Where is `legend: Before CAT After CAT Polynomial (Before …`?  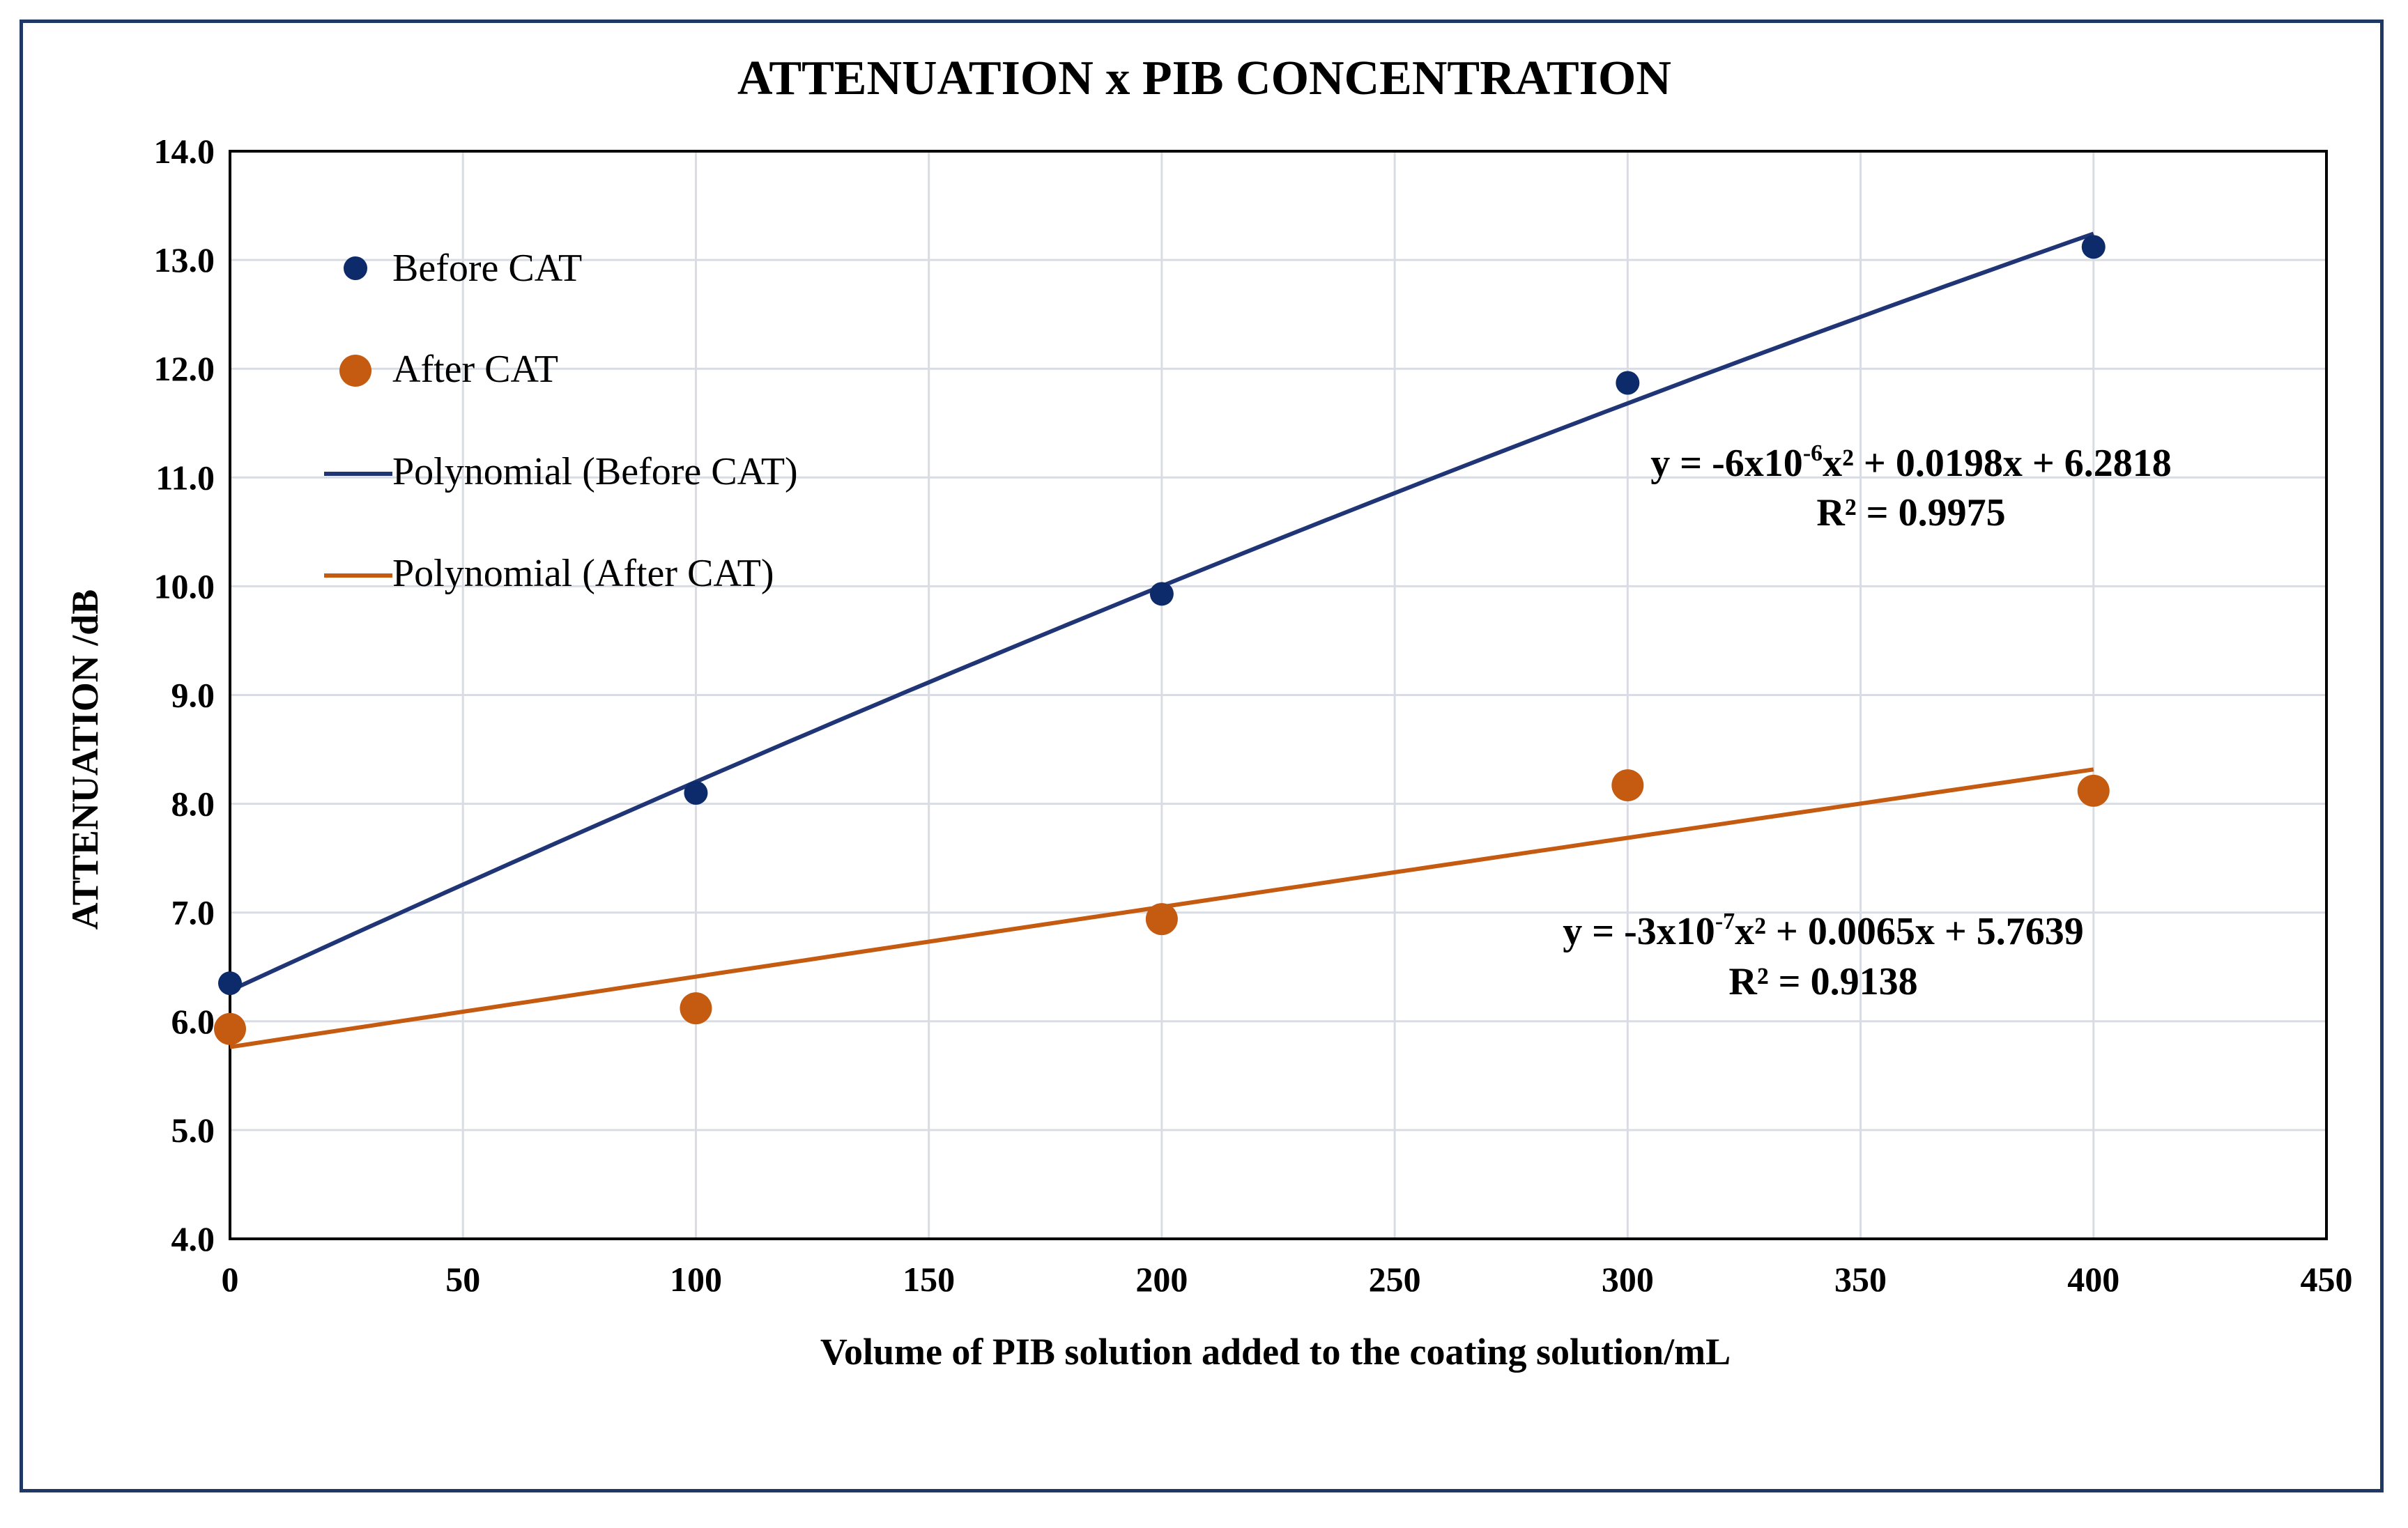
legend: Before CAT After CAT Polynomial (Before … is located at coordinates (561, 421).